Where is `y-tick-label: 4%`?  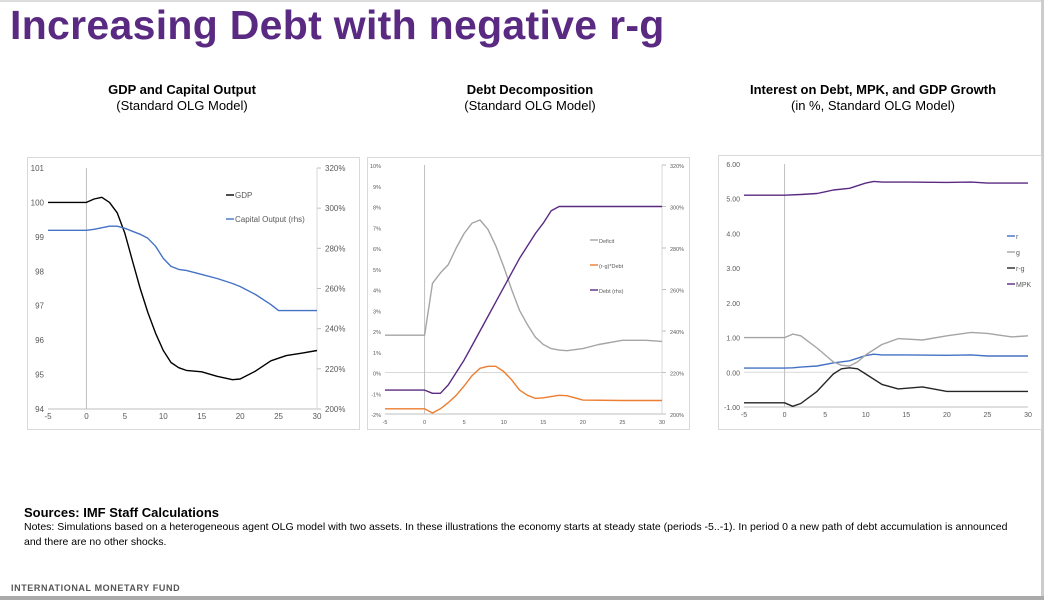
y-tick-label: 4% is located at coordinates (377, 292).